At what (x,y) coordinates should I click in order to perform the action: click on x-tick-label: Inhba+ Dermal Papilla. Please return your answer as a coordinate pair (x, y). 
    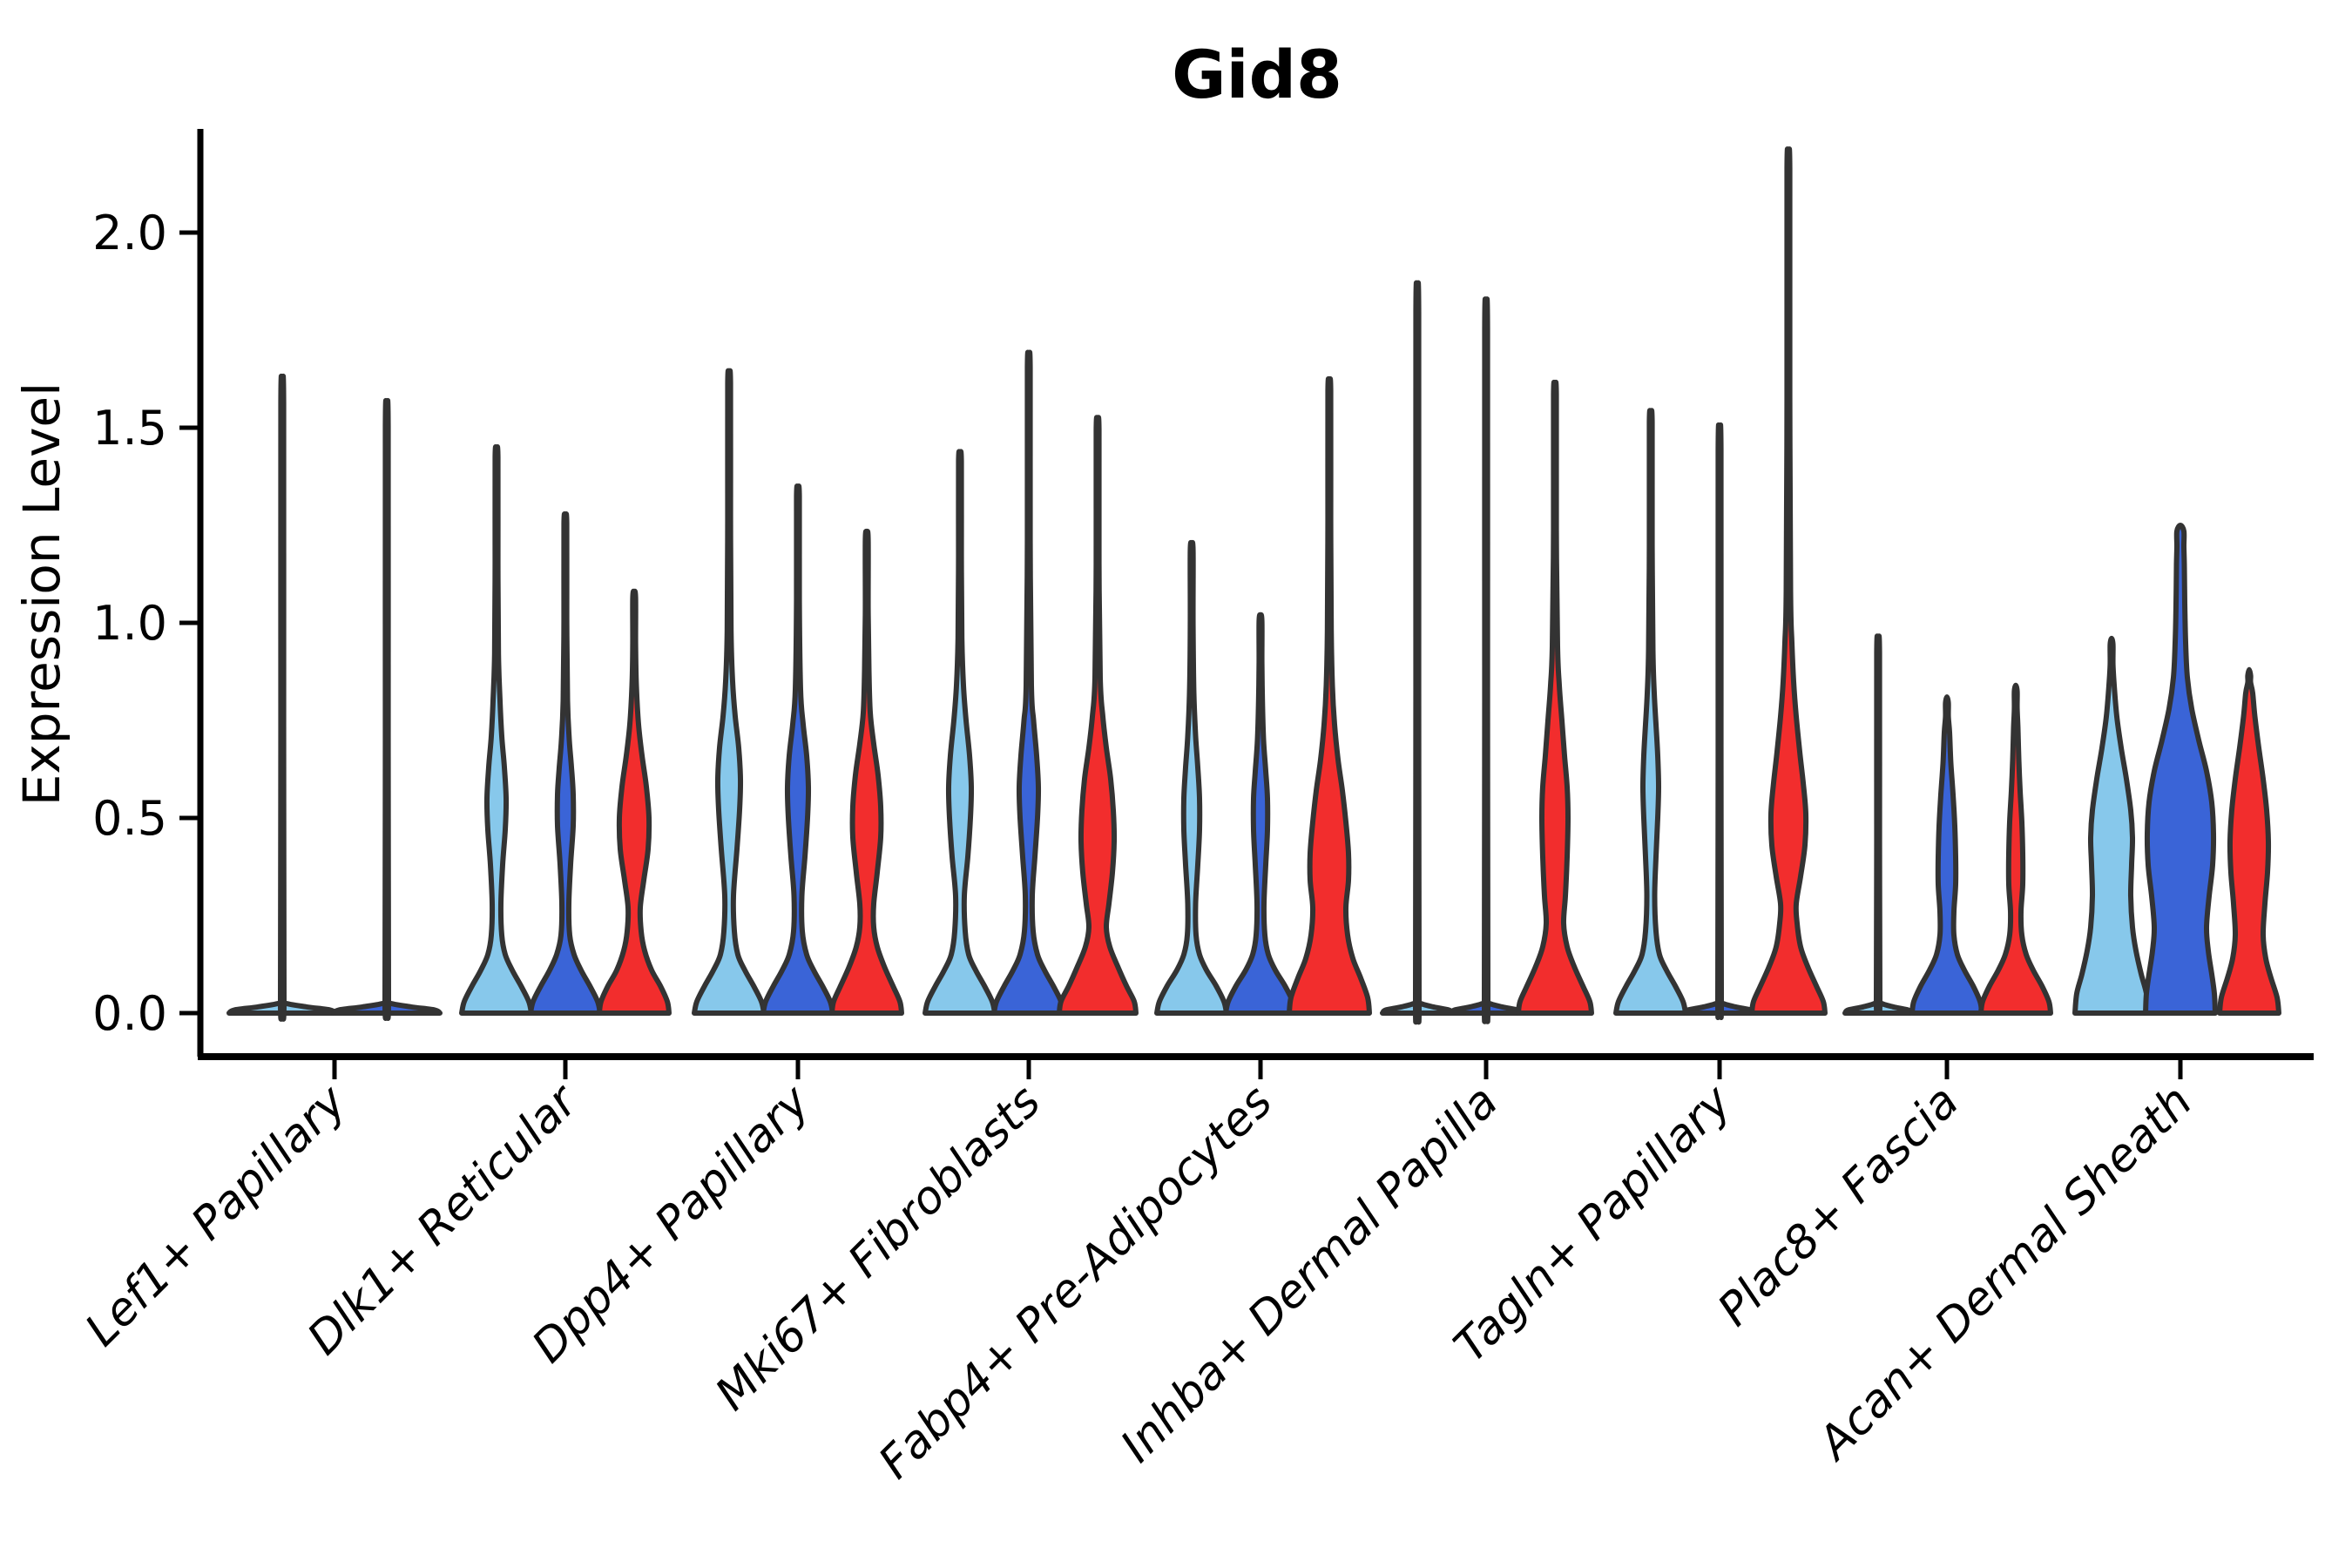
    Looking at the image, I should click on (1310, 1274).